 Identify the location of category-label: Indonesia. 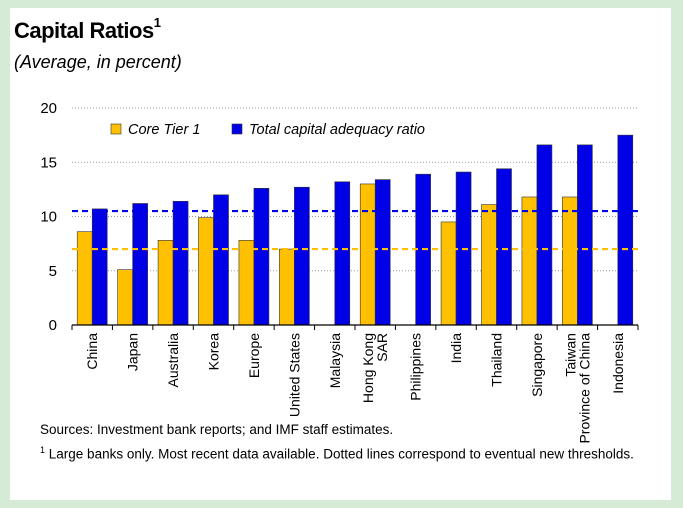
(618, 363).